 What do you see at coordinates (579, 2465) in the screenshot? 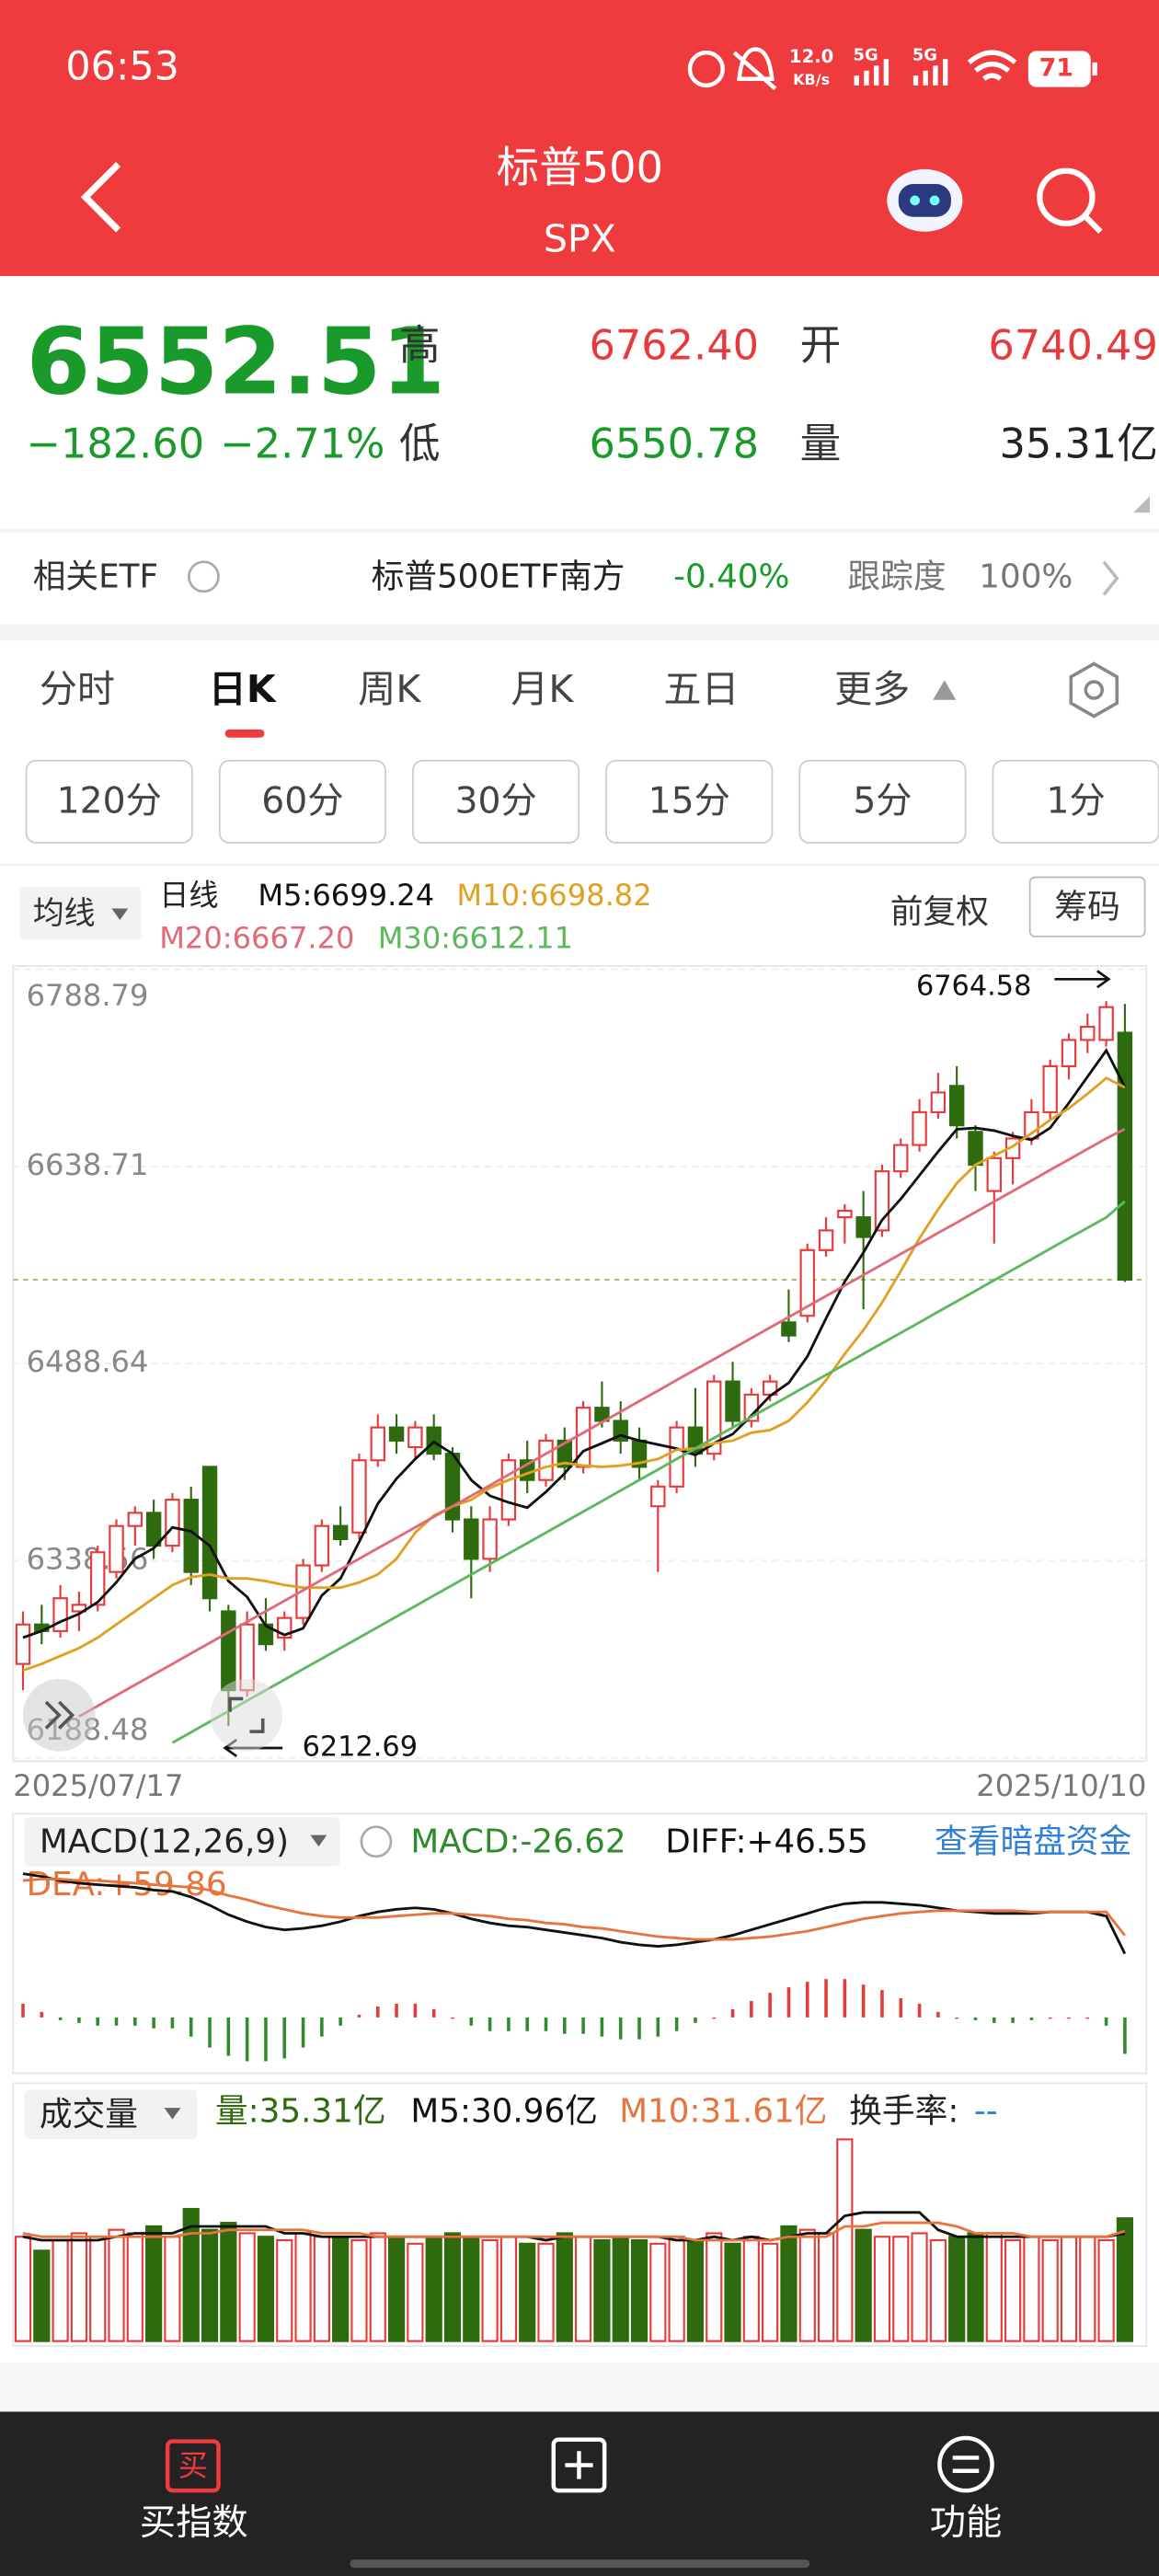
I see `add-button` at bounding box center [579, 2465].